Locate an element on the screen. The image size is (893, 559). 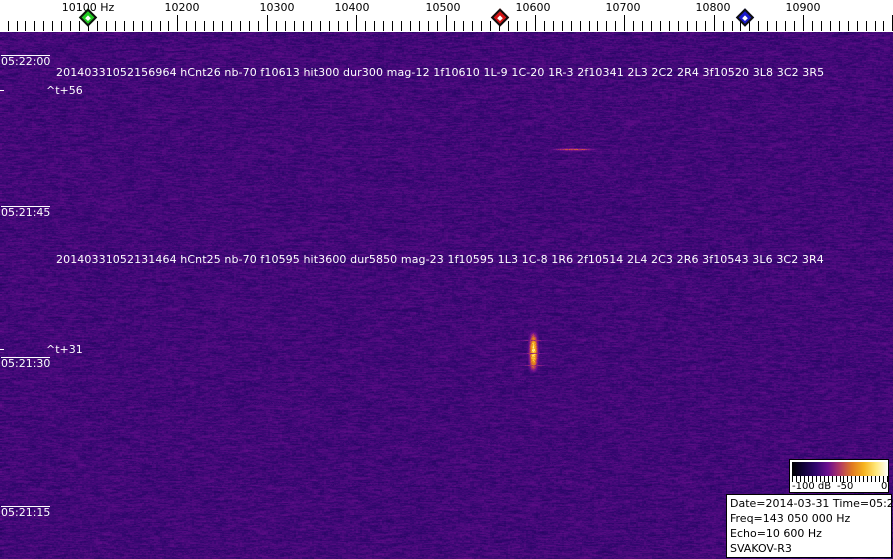
time-axis-label: 05:22:00 is located at coordinates (26, 61).